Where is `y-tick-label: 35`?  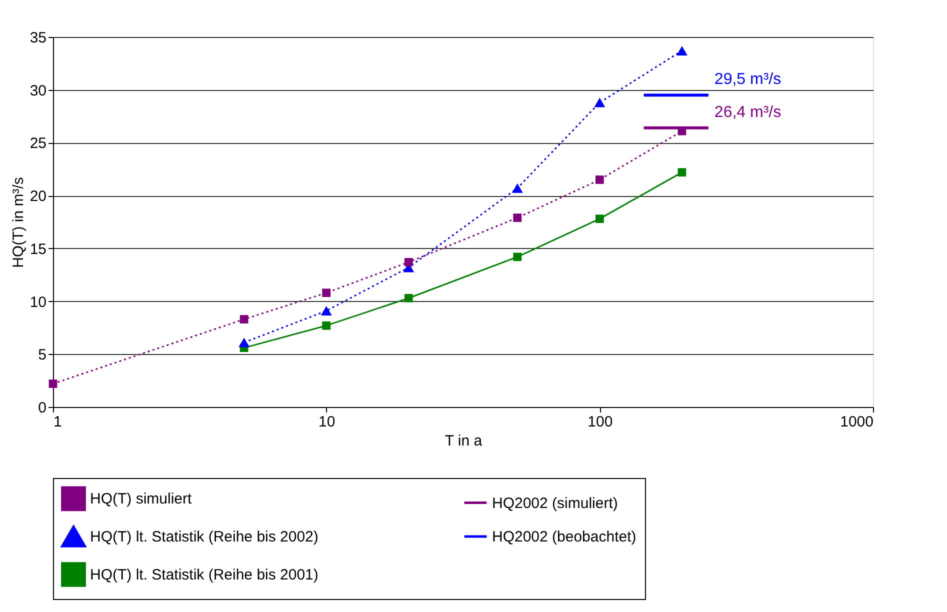
y-tick-label: 35 is located at coordinates (38, 38).